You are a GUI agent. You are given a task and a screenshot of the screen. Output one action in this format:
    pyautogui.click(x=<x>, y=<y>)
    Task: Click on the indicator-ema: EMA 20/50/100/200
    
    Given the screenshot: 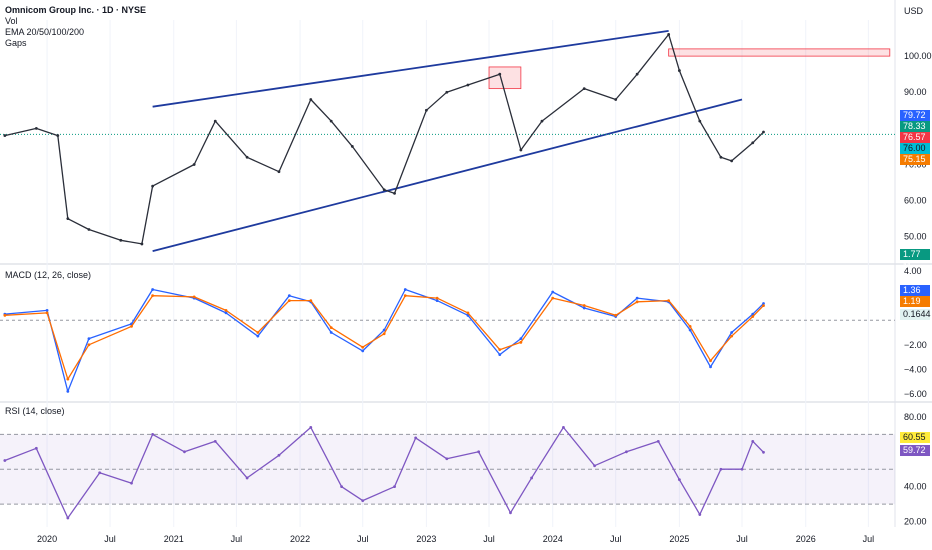 What is the action you would take?
    pyautogui.click(x=45, y=32)
    